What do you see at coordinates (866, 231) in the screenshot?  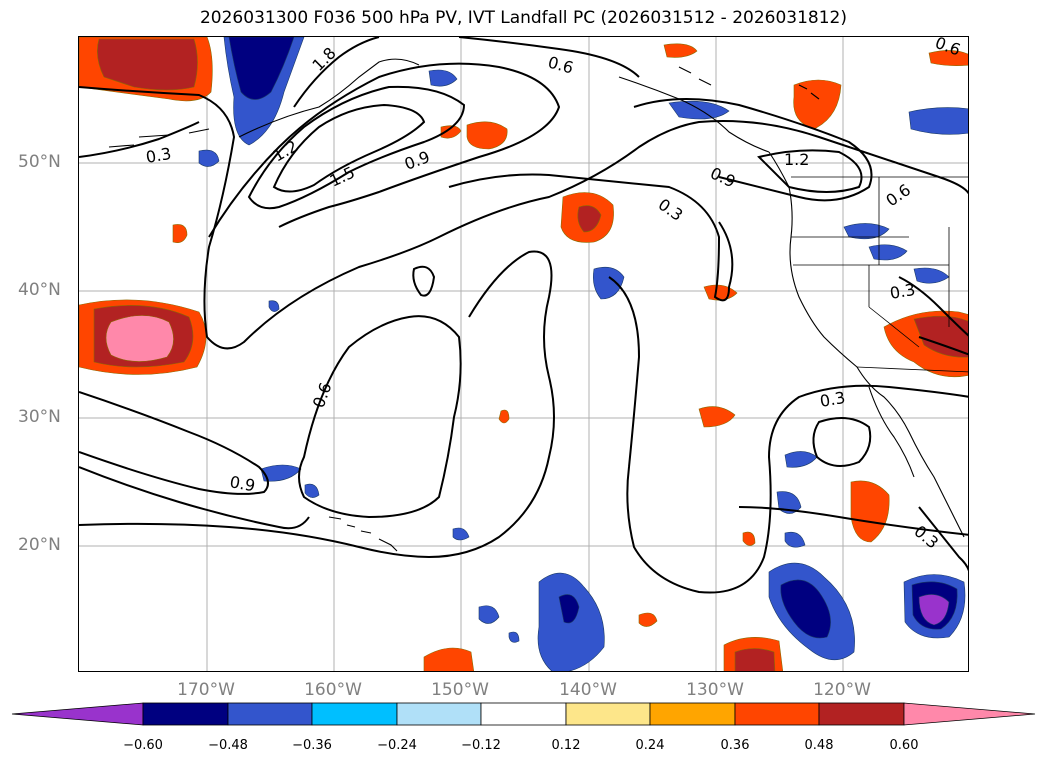 I see `cool-blob-coast-a` at bounding box center [866, 231].